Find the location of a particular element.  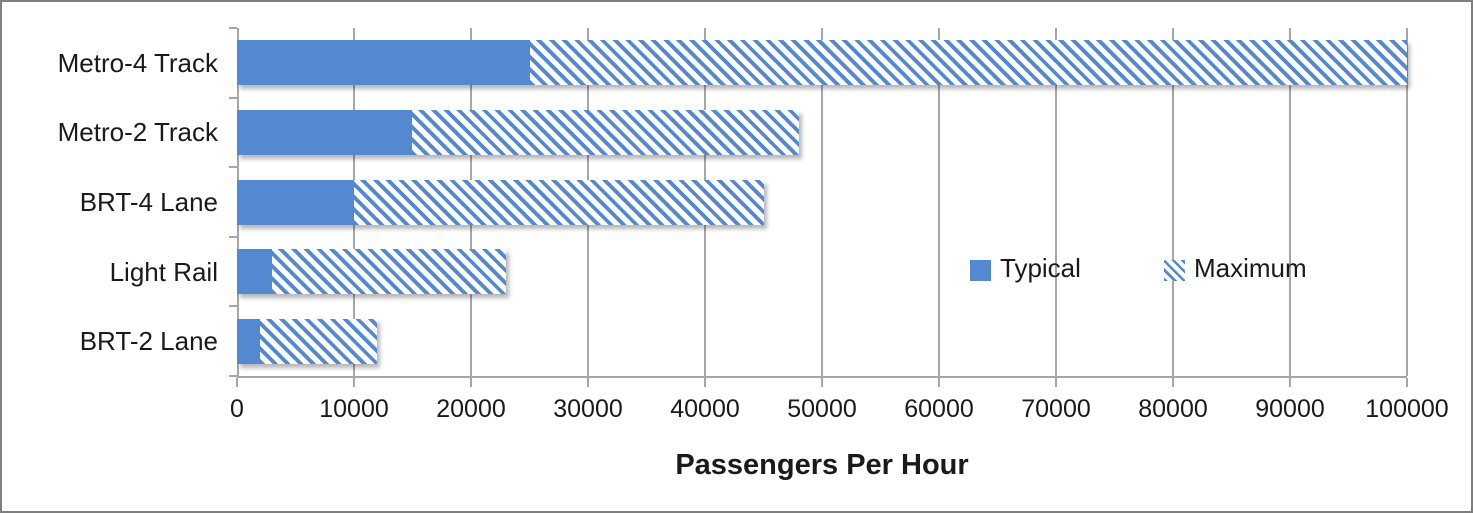

x-tick-label: 10000 is located at coordinates (354, 409).